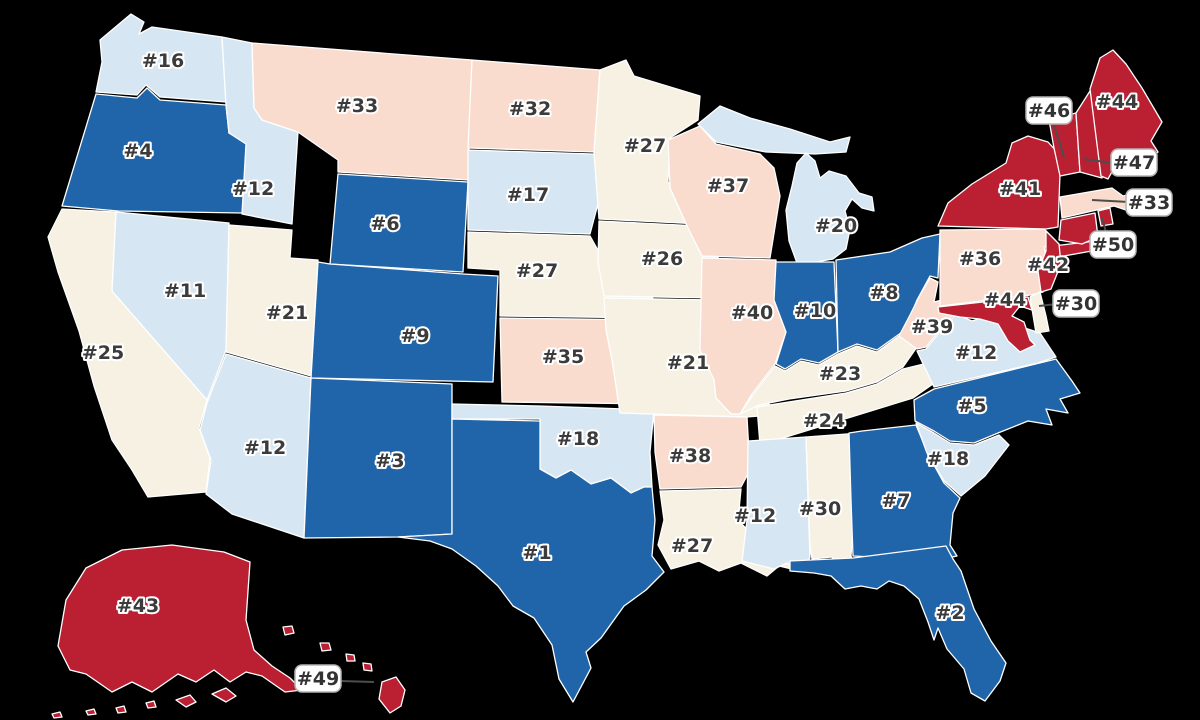 The width and height of the screenshot is (1200, 720). What do you see at coordinates (404, 322) in the screenshot?
I see `state-co` at bounding box center [404, 322].